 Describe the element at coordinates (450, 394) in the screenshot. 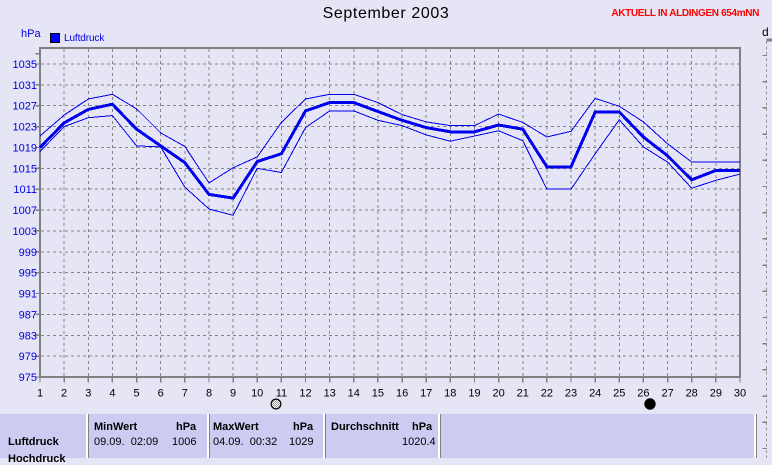

I see `svg-text: 18` at that location.